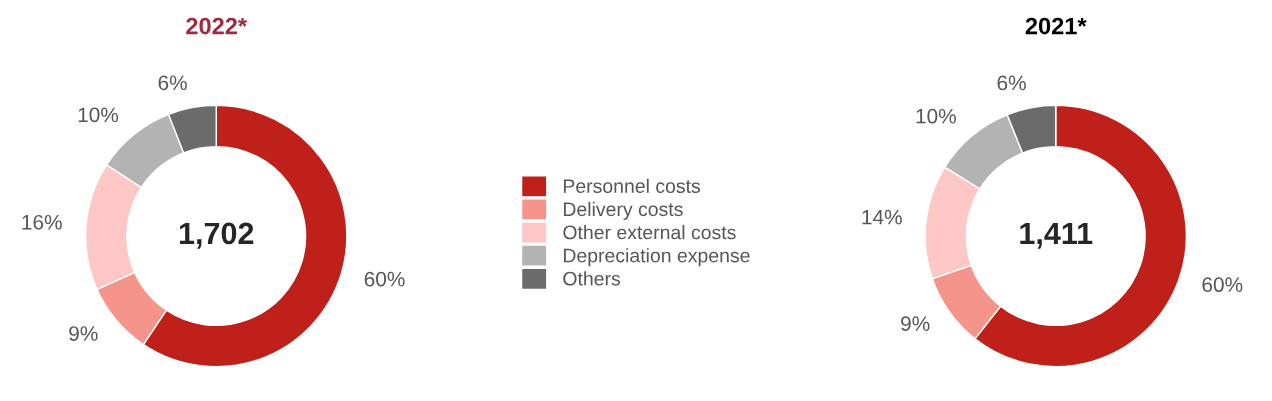 The width and height of the screenshot is (1272, 401). What do you see at coordinates (632, 186) in the screenshot?
I see `legend-label: Personnel costs` at bounding box center [632, 186].